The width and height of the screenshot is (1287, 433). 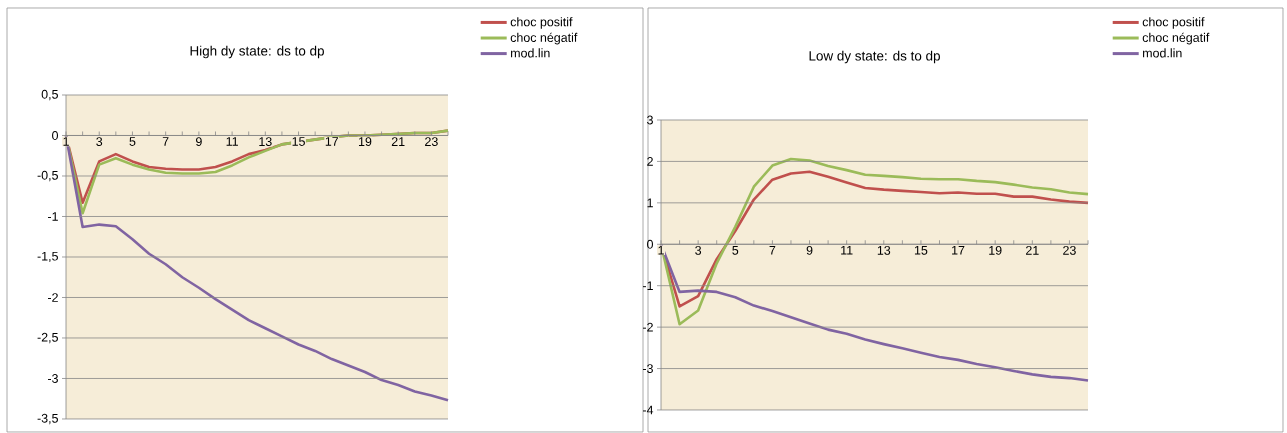 What do you see at coordinates (874, 57) in the screenshot?
I see `chart-title: Low dy state: ds to dp` at bounding box center [874, 57].